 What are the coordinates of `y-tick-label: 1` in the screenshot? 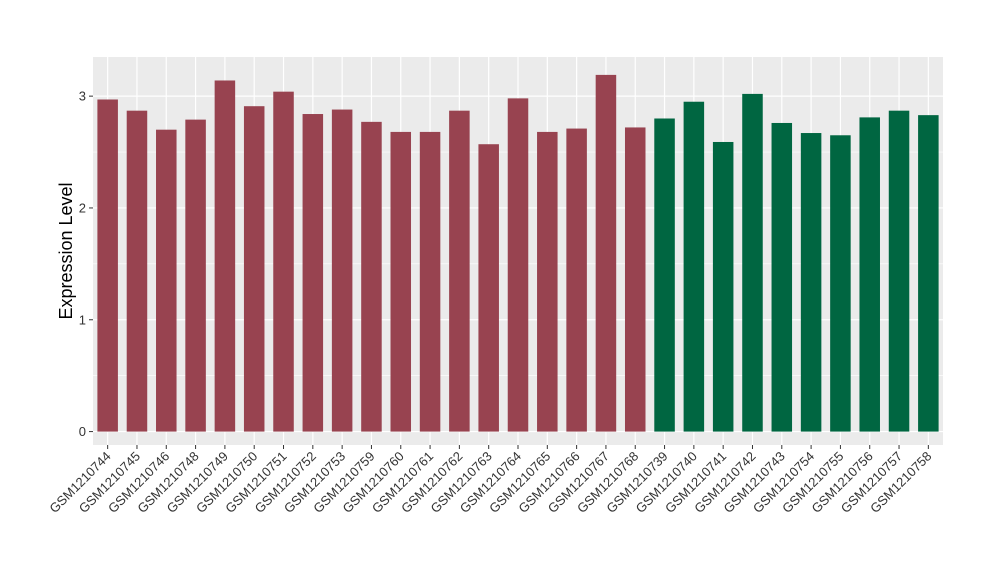 It's located at (82, 319).